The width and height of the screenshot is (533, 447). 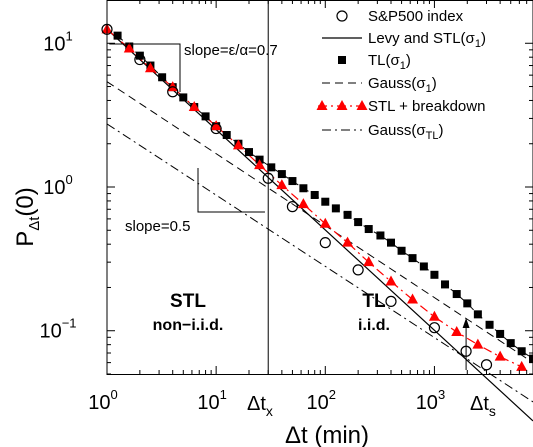 I want to click on region-stl-subtitle: non−i.i.d., so click(x=188, y=325).